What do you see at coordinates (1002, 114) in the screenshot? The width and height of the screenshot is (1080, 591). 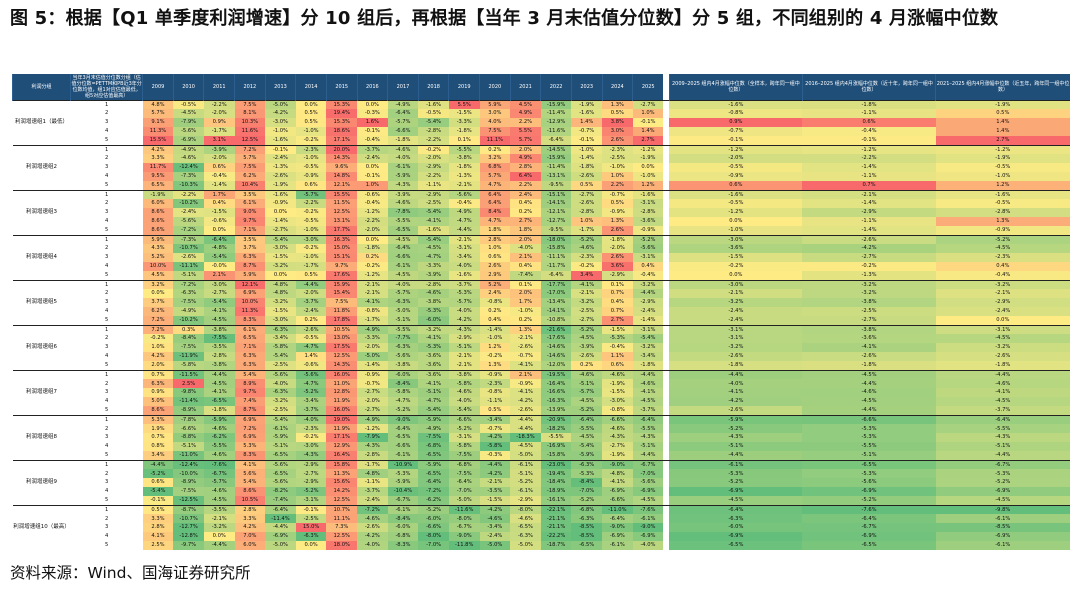 I see `aggregate-cell: 0.5%` at bounding box center [1002, 114].